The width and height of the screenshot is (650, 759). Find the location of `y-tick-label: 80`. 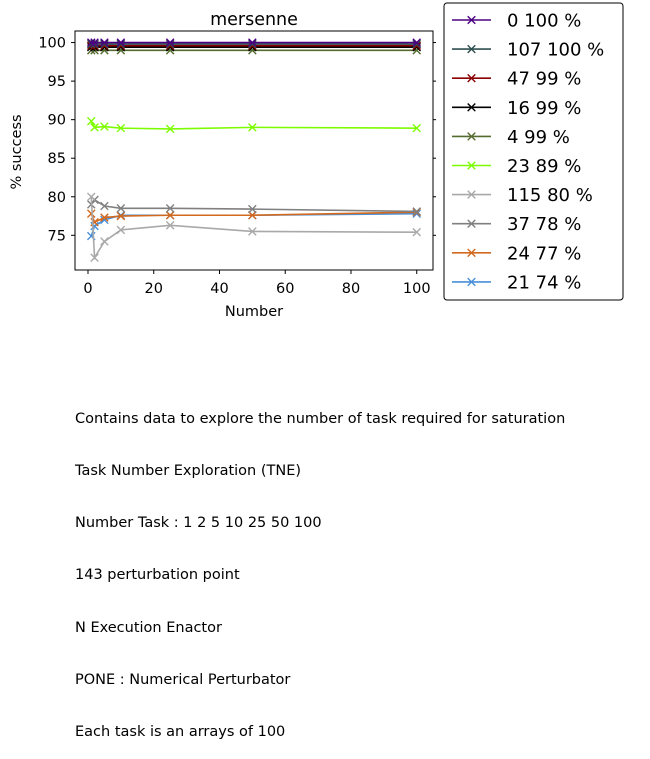

y-tick-label: 80 is located at coordinates (57, 198).